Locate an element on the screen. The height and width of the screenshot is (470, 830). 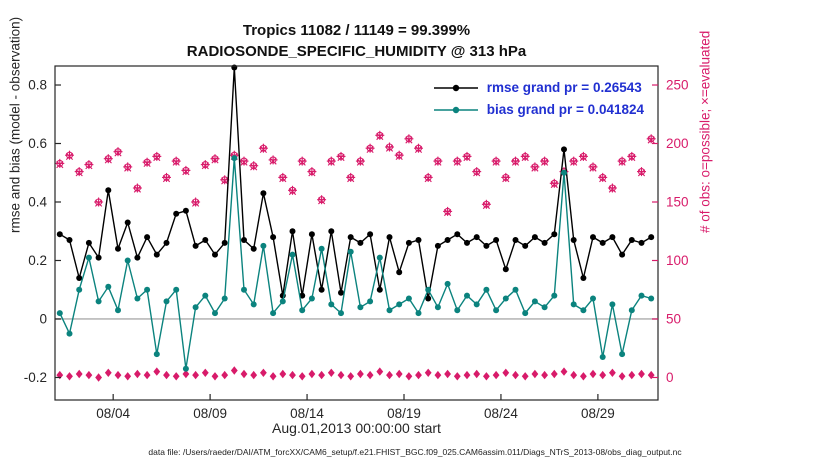
y-tick-label-left: -0.2 is located at coordinates (35, 377).